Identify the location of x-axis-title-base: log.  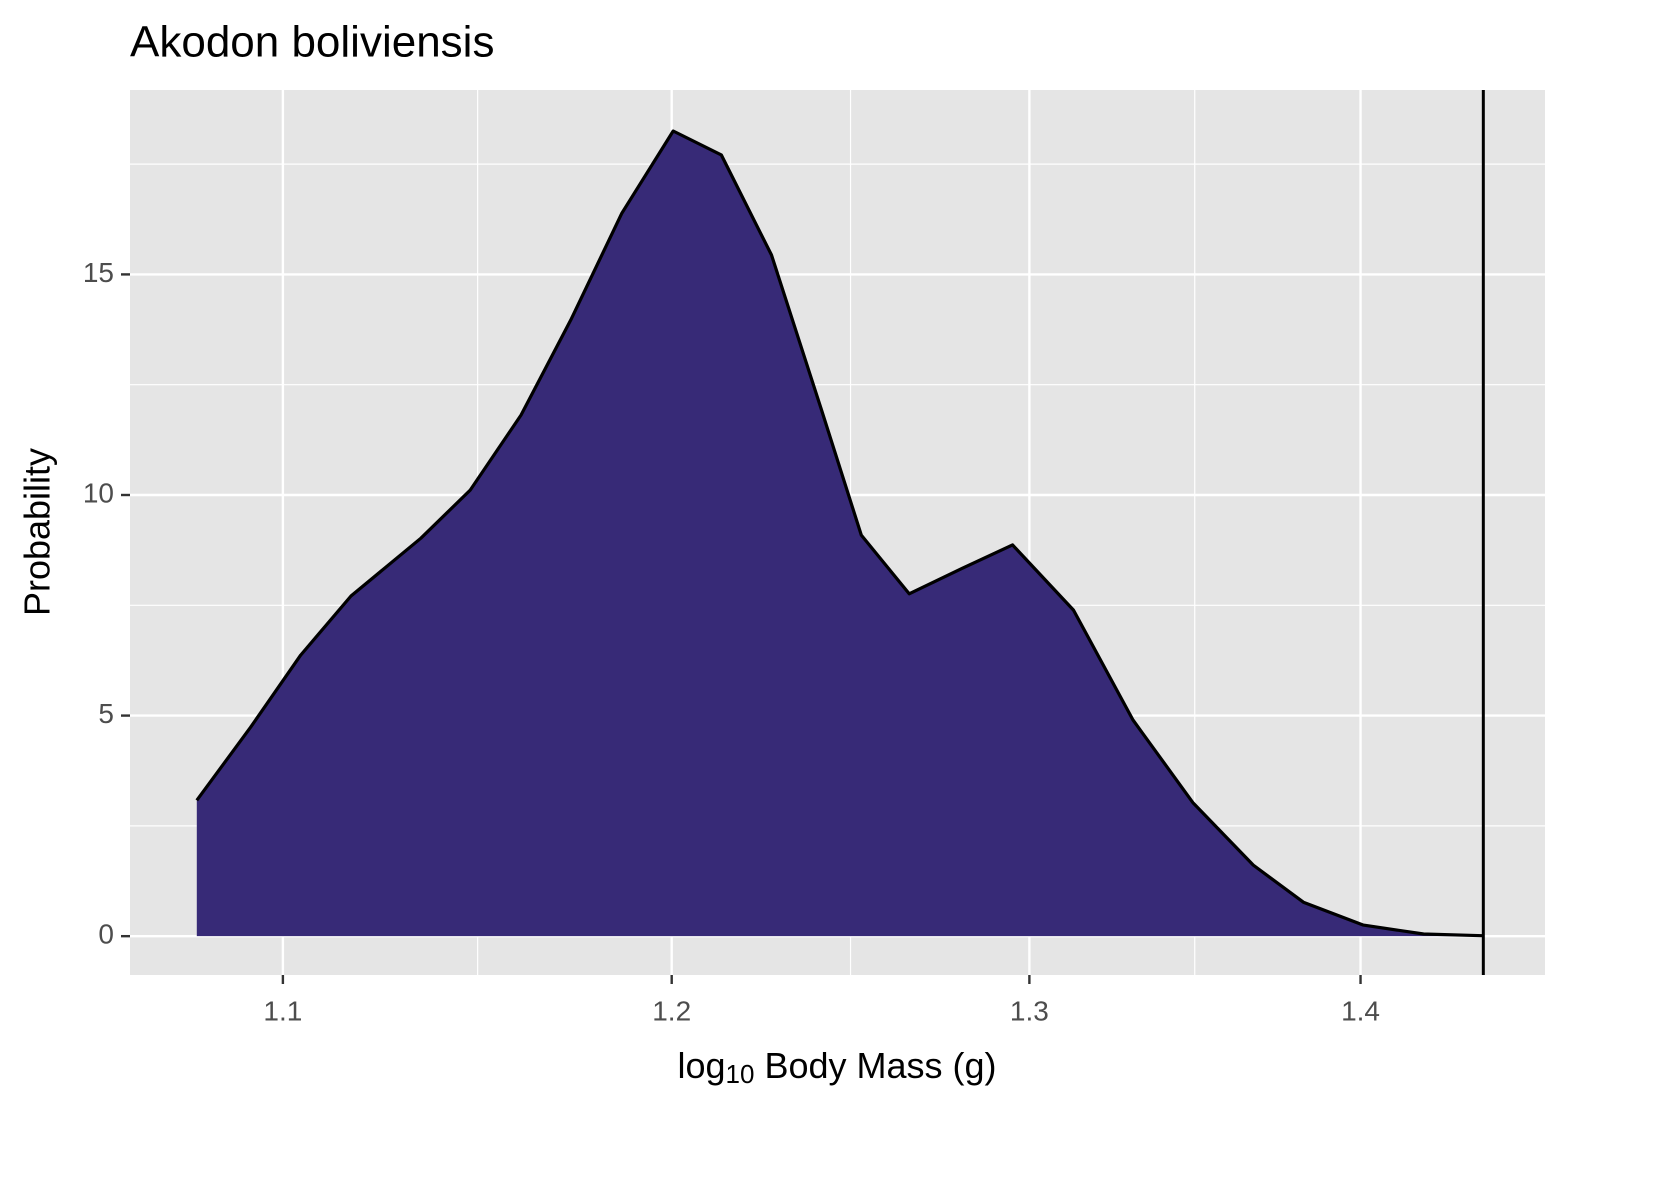
(701, 1065).